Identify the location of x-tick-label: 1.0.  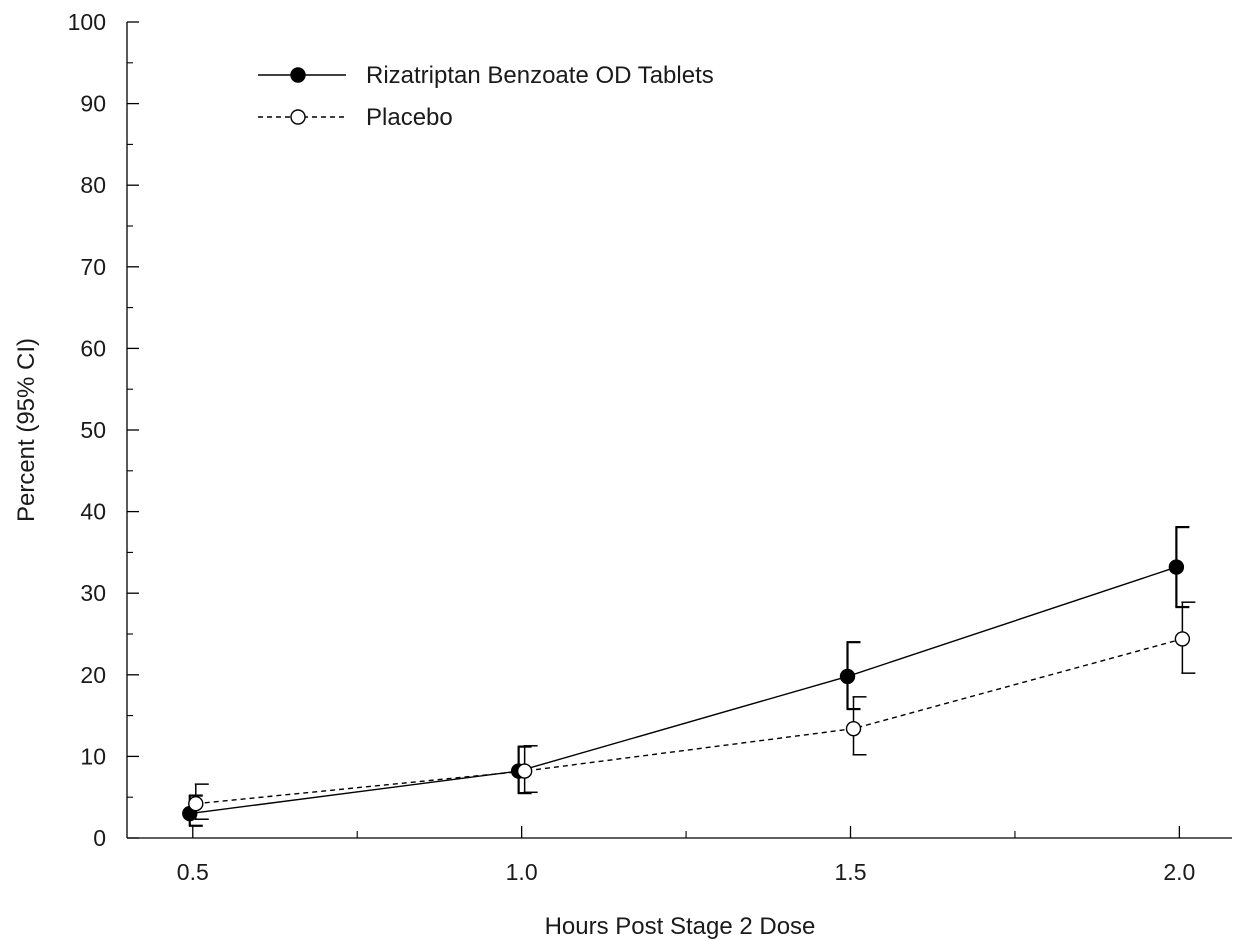
(522, 872).